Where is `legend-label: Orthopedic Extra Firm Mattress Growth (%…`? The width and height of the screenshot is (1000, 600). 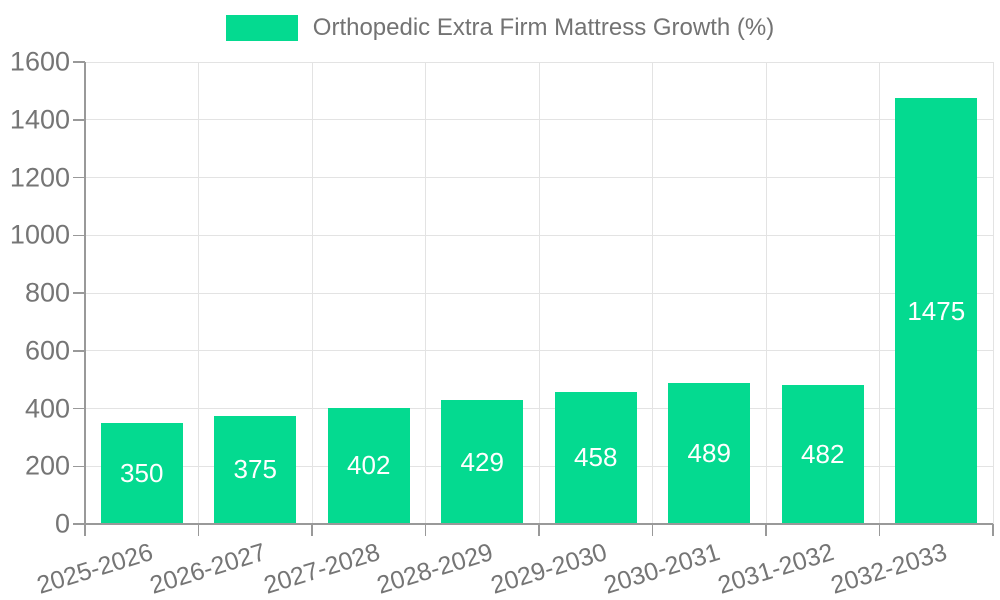 legend-label: Orthopedic Extra Firm Mattress Growth (%… is located at coordinates (543, 27).